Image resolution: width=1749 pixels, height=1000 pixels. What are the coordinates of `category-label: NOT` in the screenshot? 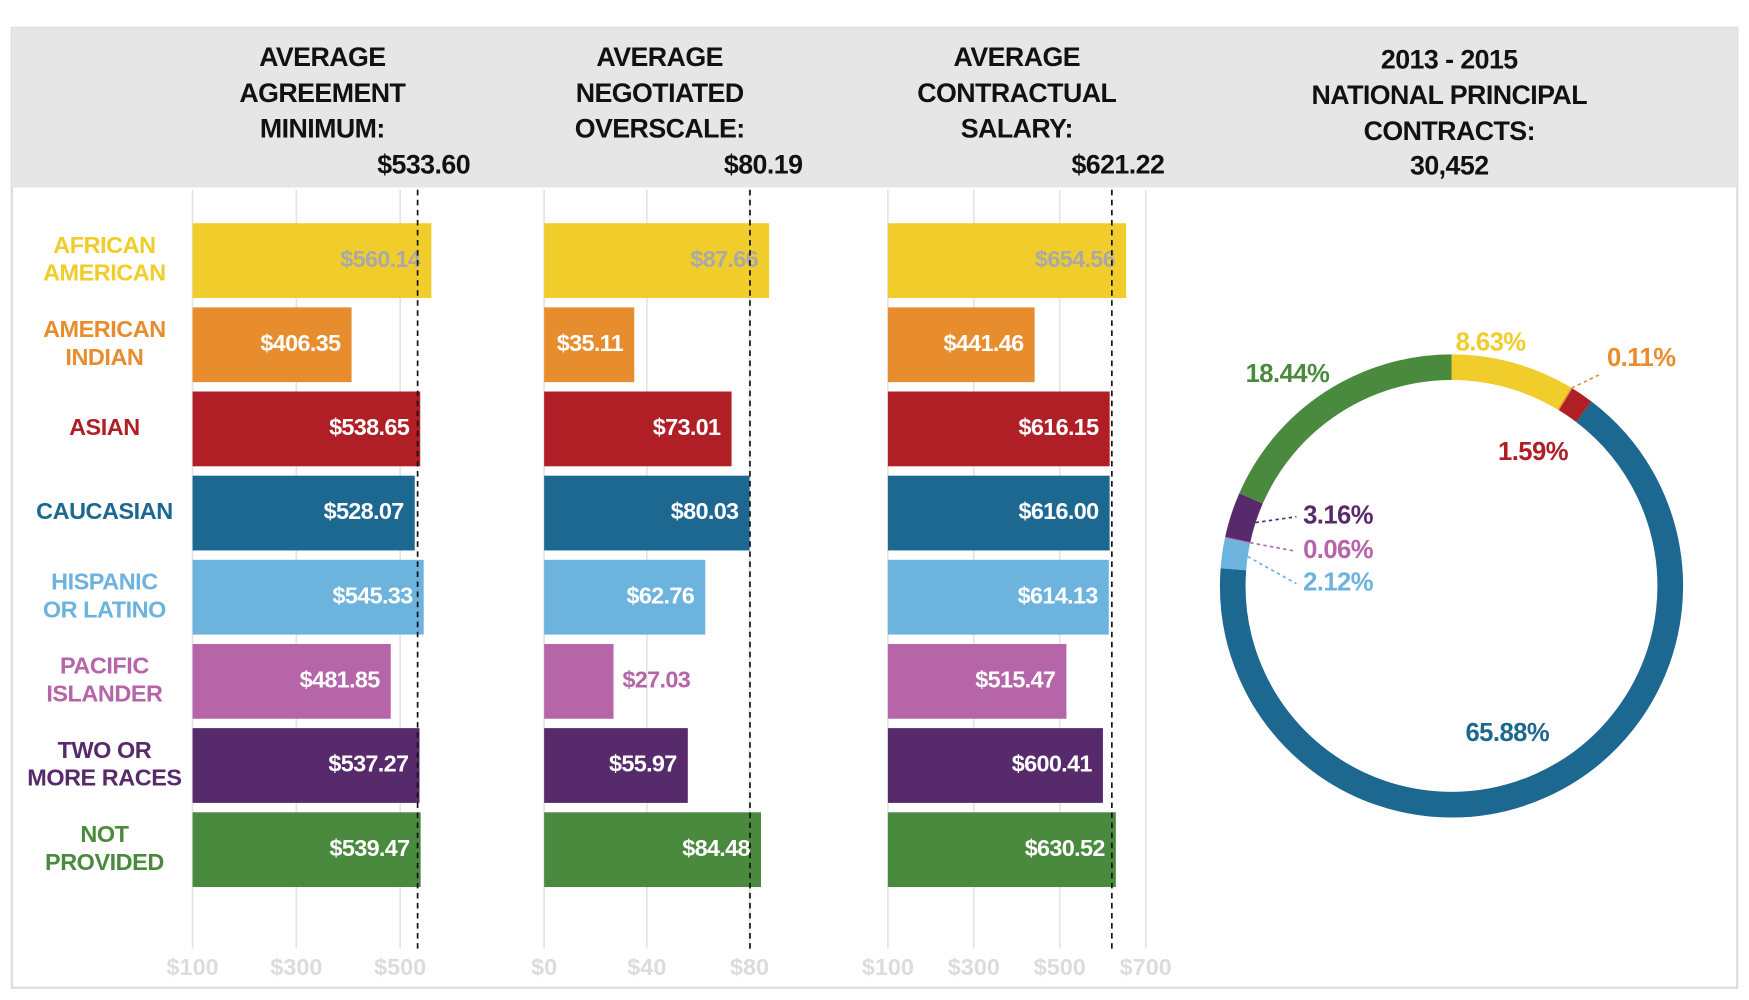 It's located at (104, 834).